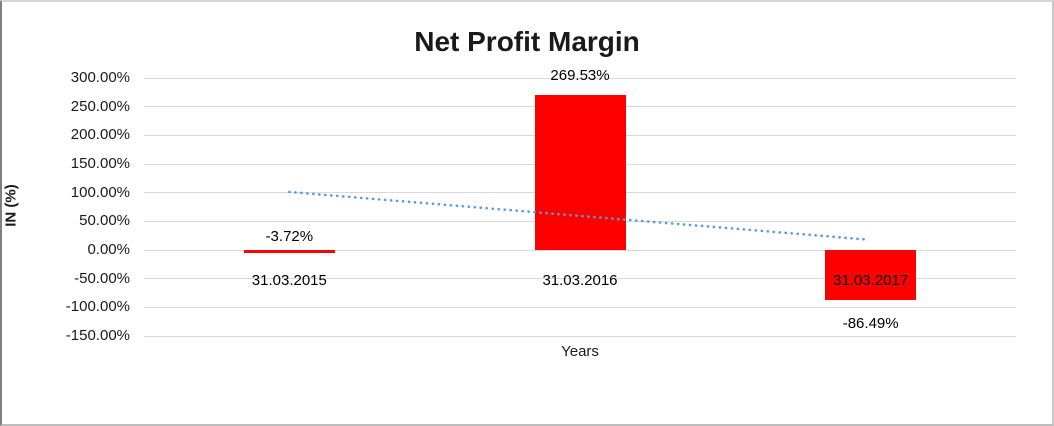  I want to click on y-axis-tick-label: 100.00%, so click(100, 192).